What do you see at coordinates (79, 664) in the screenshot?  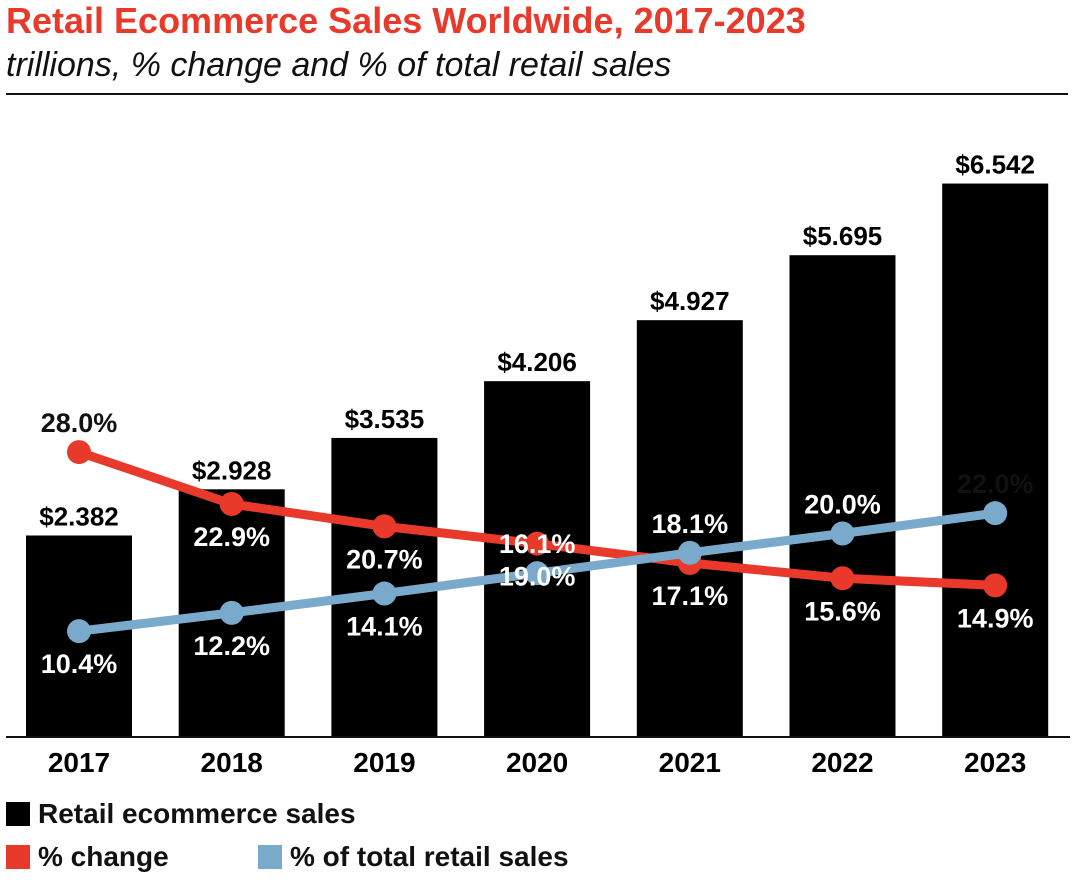 I see `share-label-2017: 10.4%` at bounding box center [79, 664].